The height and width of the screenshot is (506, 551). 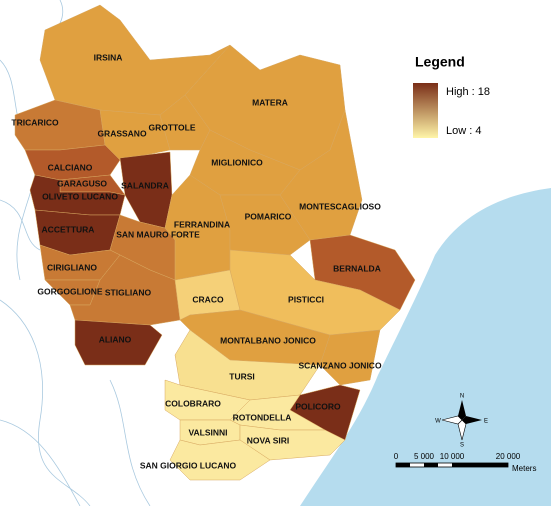 I want to click on municipality-label: CALCIANO, so click(x=70, y=167).